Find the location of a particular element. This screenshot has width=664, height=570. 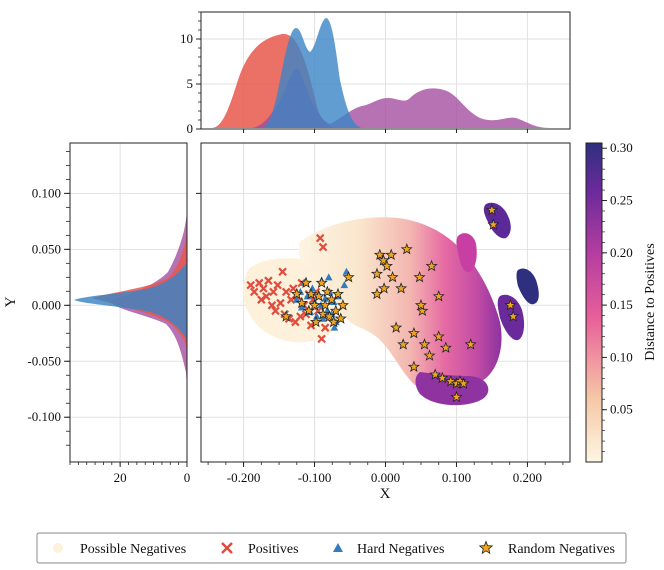

possible-negatives-cloud-bottom is located at coordinates (452, 389).